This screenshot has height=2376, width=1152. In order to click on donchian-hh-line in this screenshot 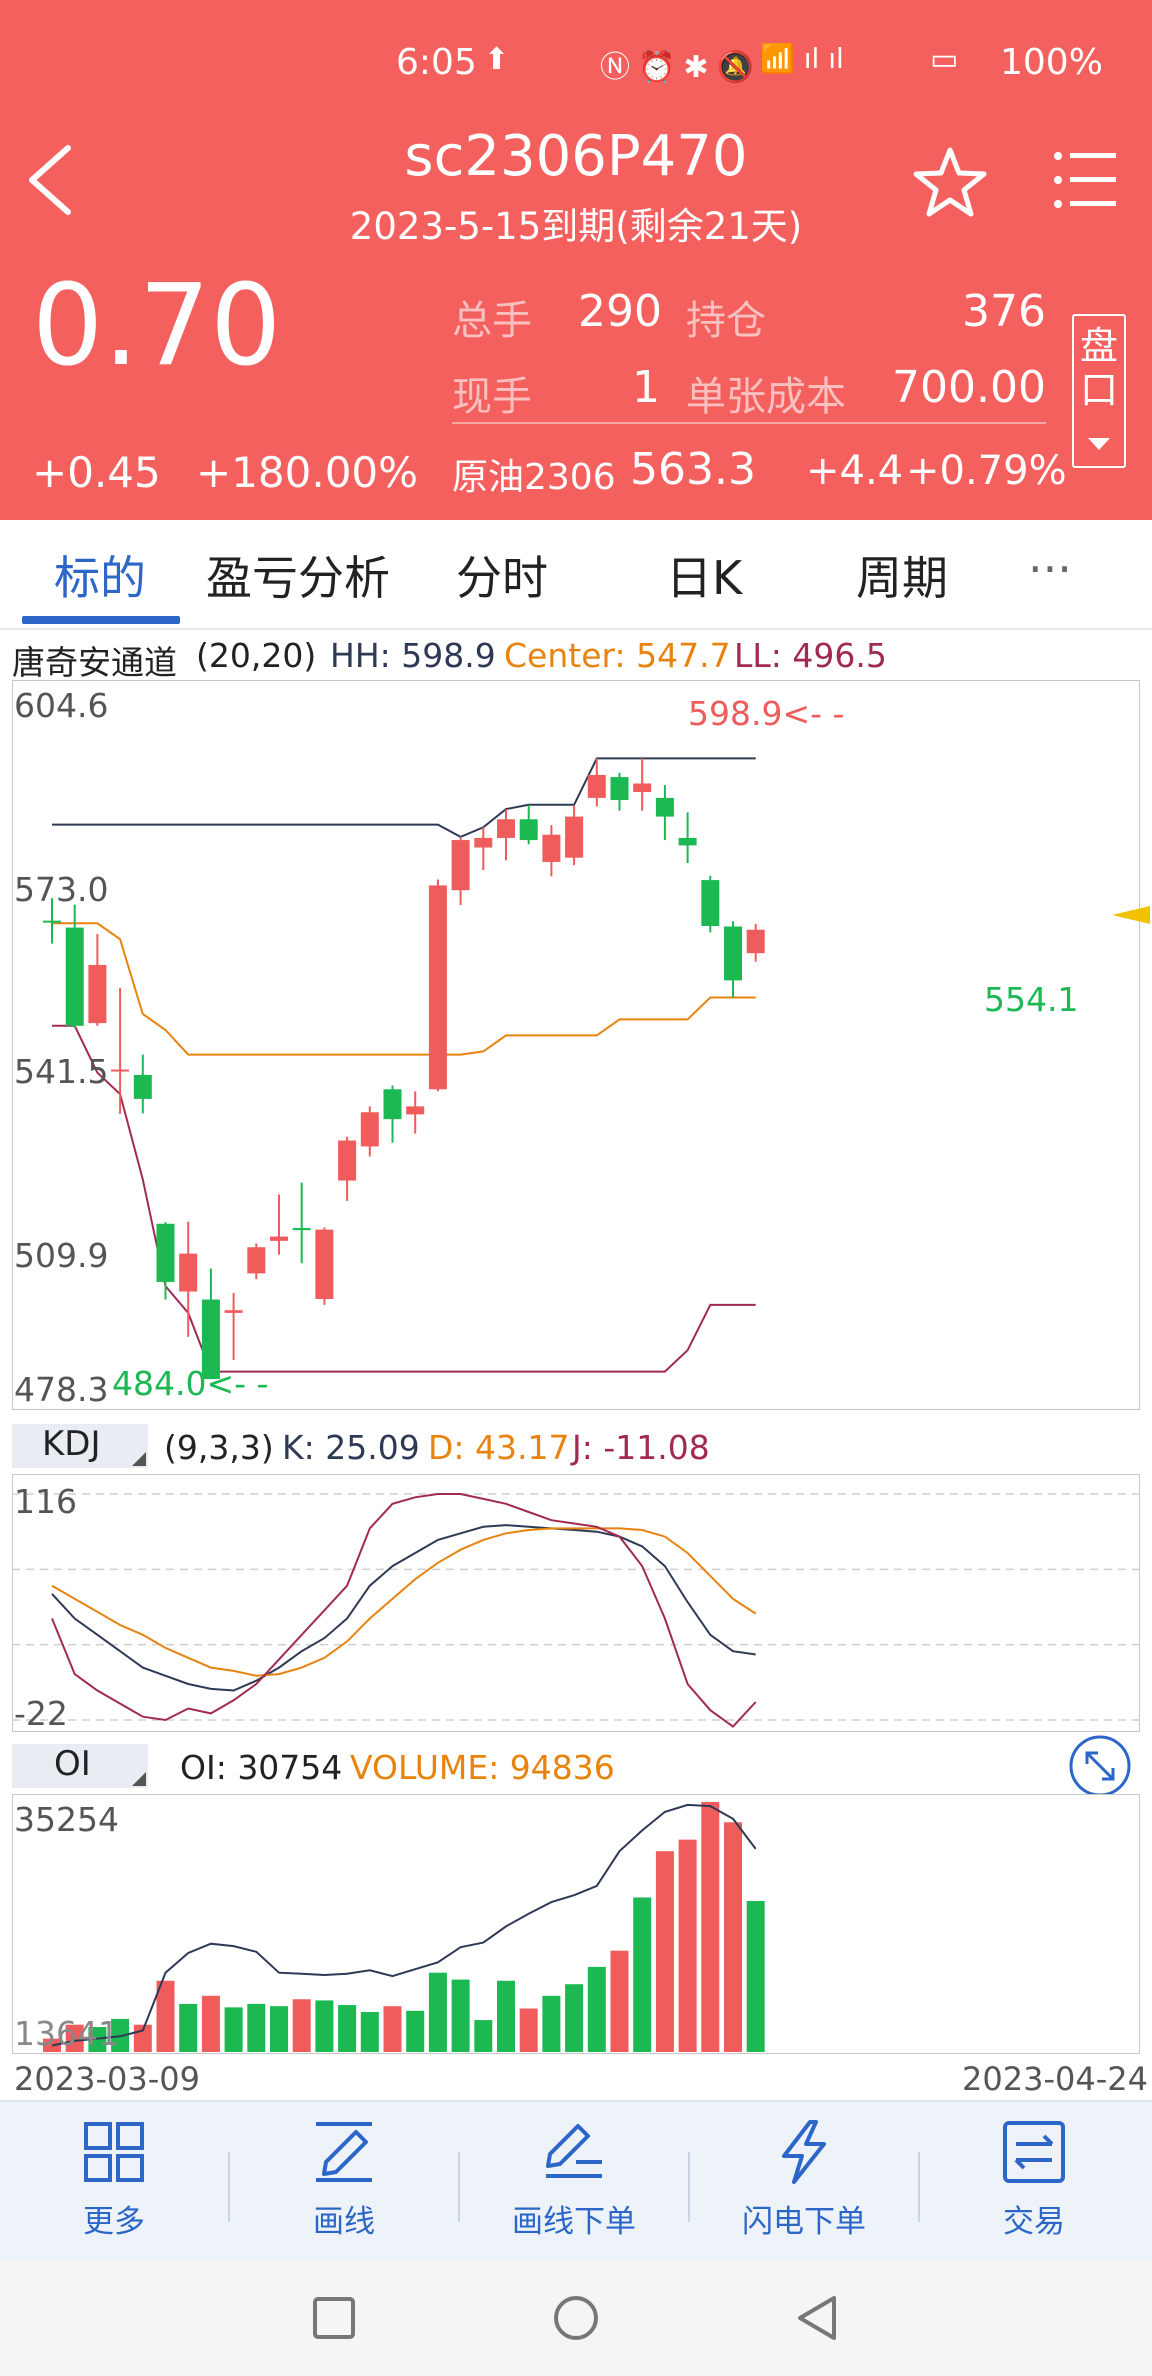, I will do `click(404, 798)`.